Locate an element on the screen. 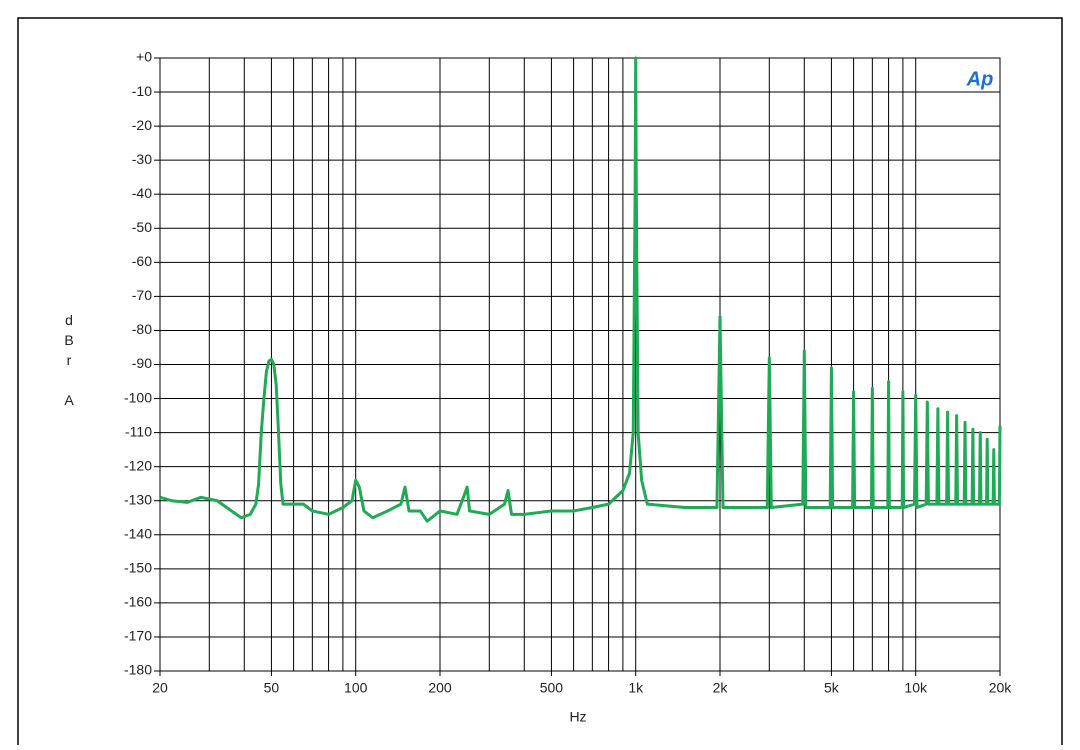 This screenshot has width=1080, height=750. y-tick-label: -170 is located at coordinates (138, 636).